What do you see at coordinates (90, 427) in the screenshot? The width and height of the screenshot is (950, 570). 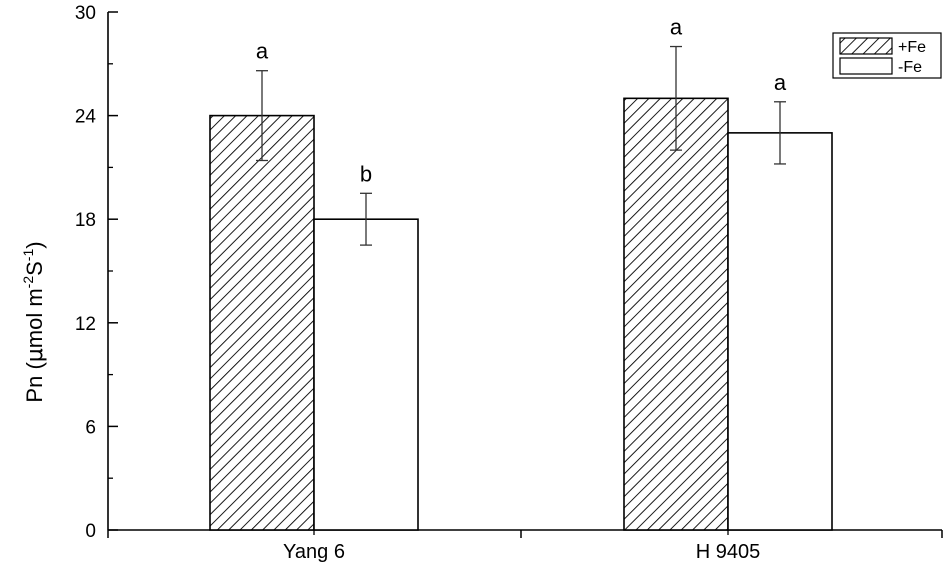 I see `y-tick-label: 6` at bounding box center [90, 427].